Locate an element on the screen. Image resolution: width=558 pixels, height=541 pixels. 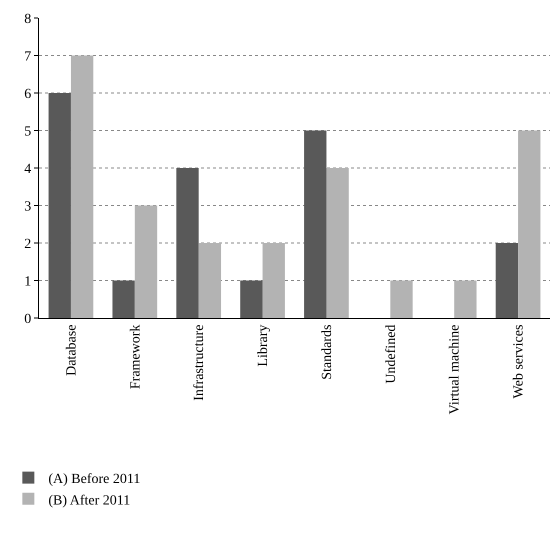
y-tick-label: 1 is located at coordinates (28, 282).